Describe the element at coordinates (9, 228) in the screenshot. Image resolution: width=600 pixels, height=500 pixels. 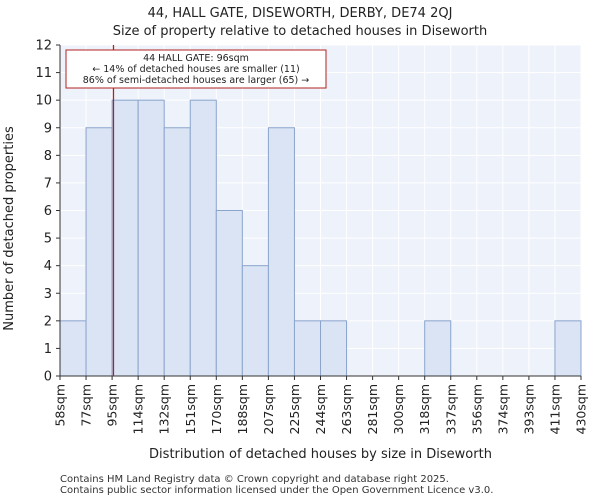
I see `y-axis-label: Number of detached properties` at that location.